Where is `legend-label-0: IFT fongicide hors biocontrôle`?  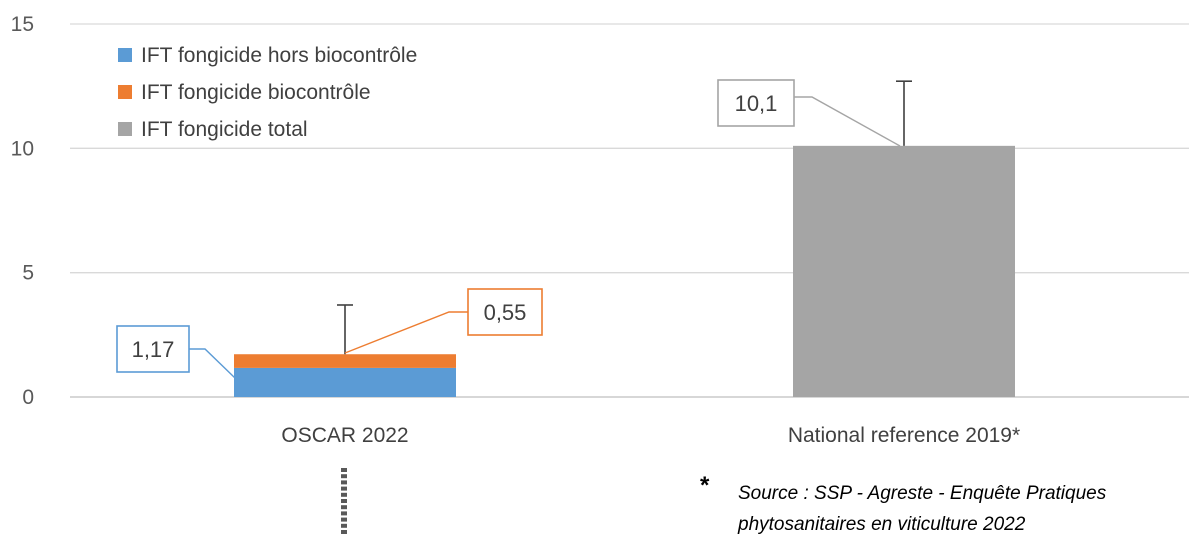 legend-label-0: IFT fongicide hors biocontrôle is located at coordinates (279, 55).